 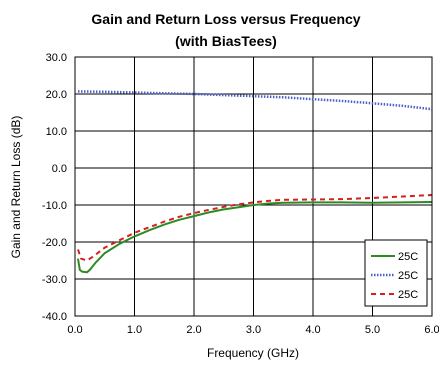 I want to click on y-tick-label: 10.0, so click(x=56, y=132).